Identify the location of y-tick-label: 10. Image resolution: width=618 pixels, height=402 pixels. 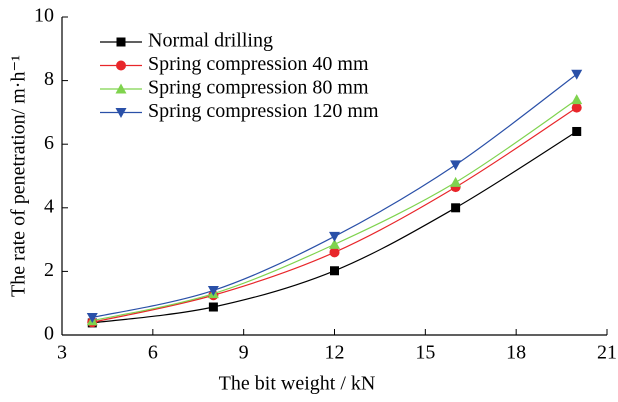
(44, 16).